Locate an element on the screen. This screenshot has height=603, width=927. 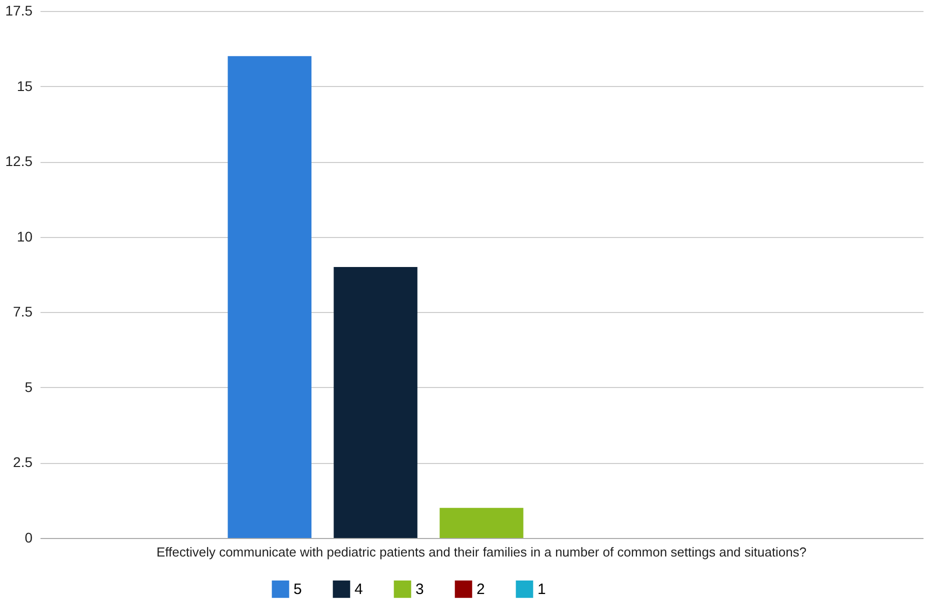
y-tick-label: 17.5 is located at coordinates (19, 10).